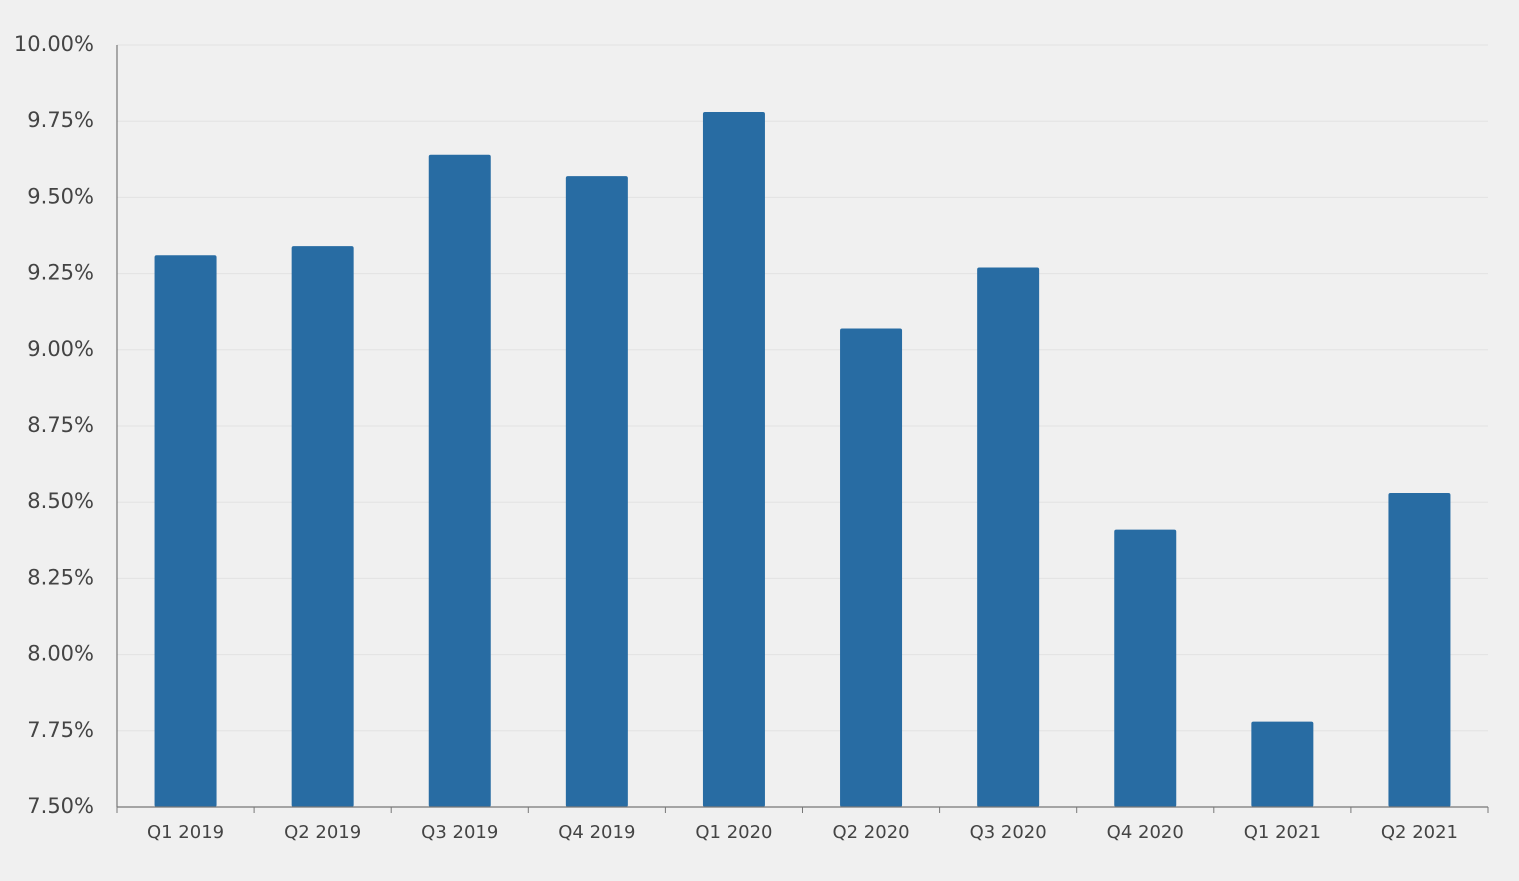  What do you see at coordinates (54, 44) in the screenshot?
I see `y-tick-label: 10.00%` at bounding box center [54, 44].